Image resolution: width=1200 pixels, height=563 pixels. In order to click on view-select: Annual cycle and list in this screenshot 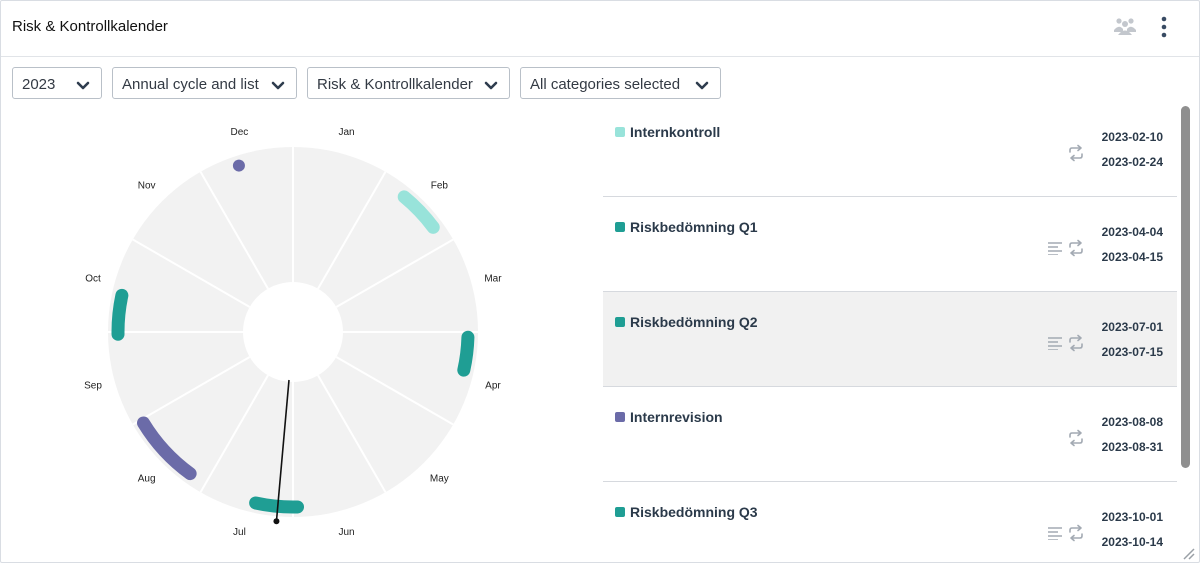, I will do `click(204, 83)`.